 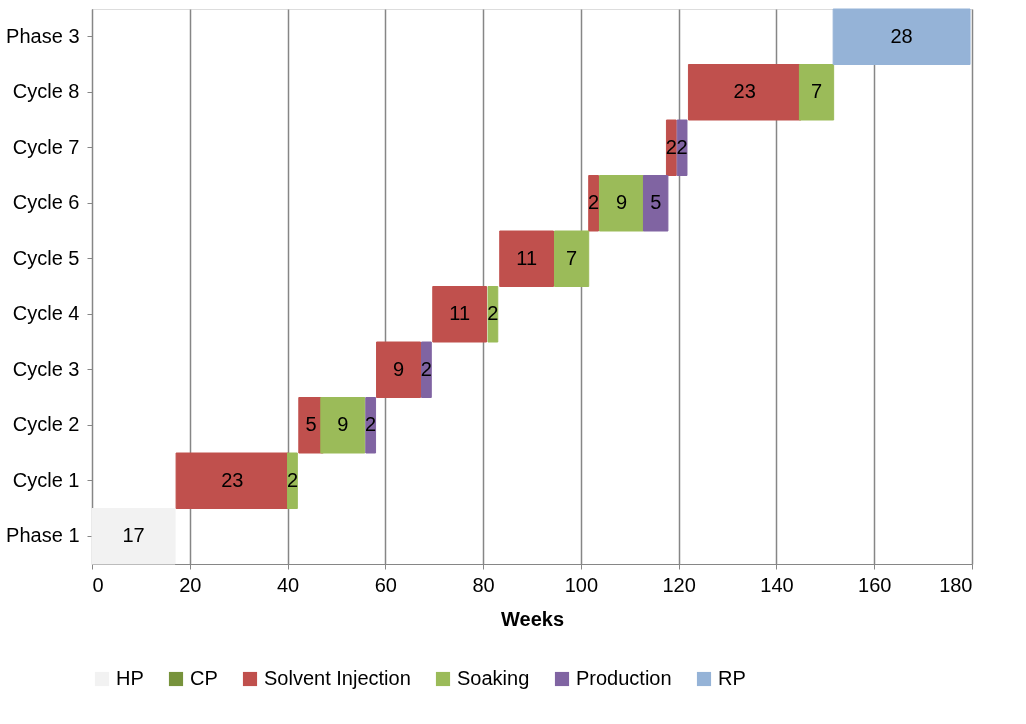 What do you see at coordinates (385, 584) in the screenshot?
I see `x-tick-label: 60` at bounding box center [385, 584].